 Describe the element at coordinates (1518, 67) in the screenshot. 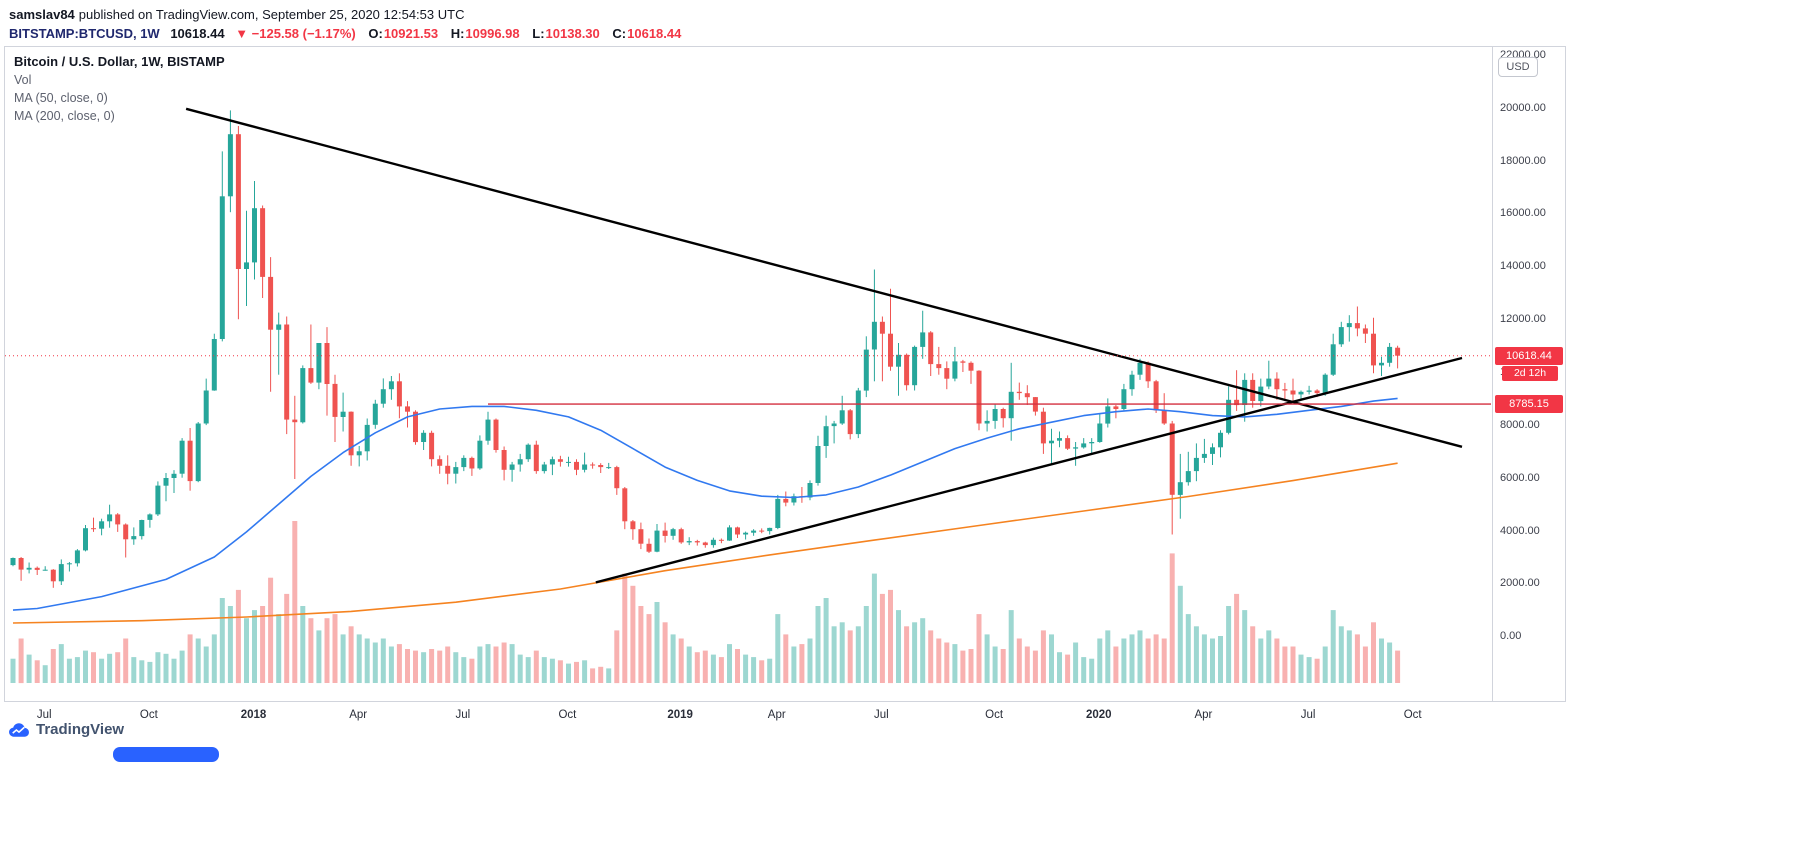

I see `currency-toggle-button: USD` at that location.